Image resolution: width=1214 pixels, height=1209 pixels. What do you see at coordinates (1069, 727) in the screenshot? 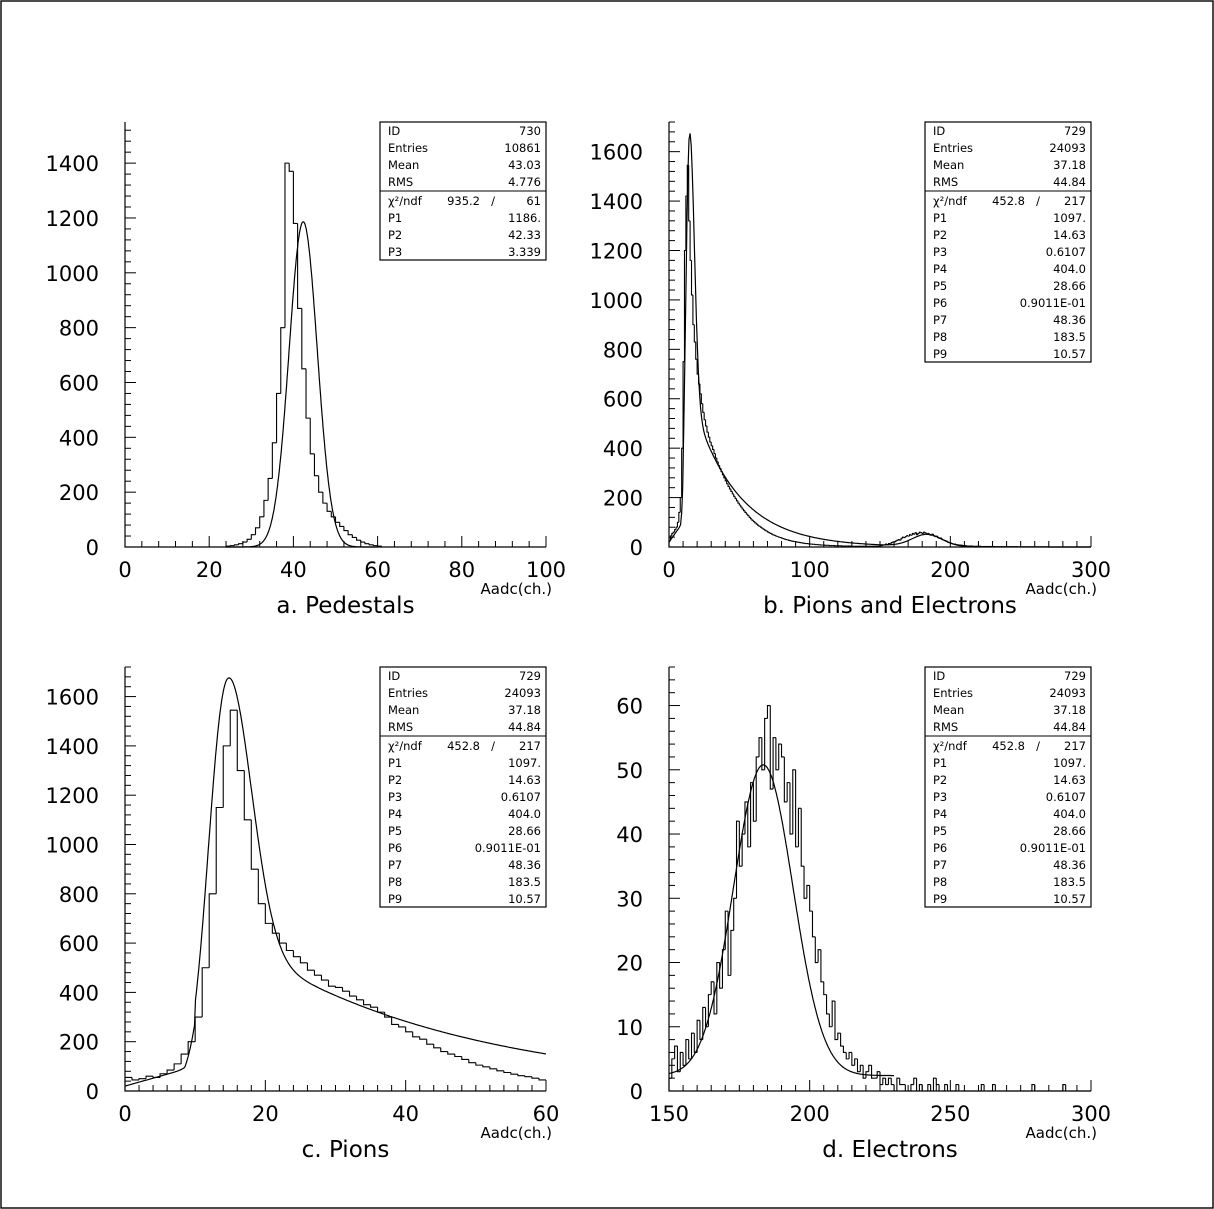
I see `stats-value: 44.84` at bounding box center [1069, 727].